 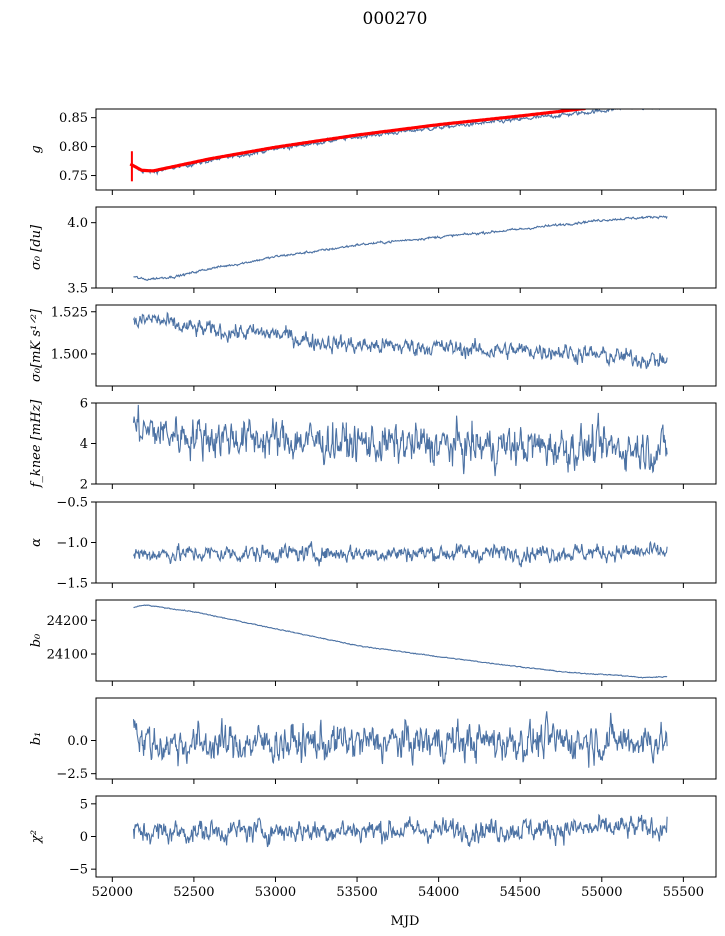 What do you see at coordinates (683, 892) in the screenshot?
I see `x-tick-label: 55500` at bounding box center [683, 892].